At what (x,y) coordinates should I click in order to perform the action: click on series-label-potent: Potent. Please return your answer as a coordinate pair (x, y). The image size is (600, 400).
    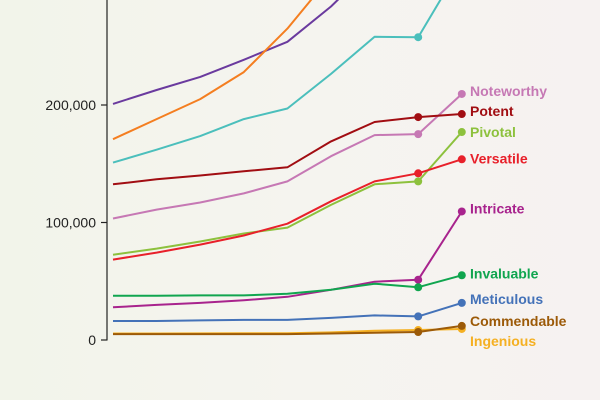
    Looking at the image, I should click on (492, 111).